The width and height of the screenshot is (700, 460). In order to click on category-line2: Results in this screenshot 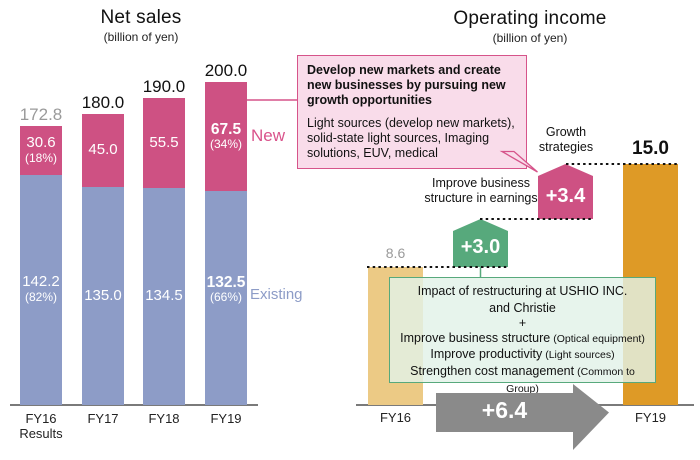, I will do `click(41, 434)`.